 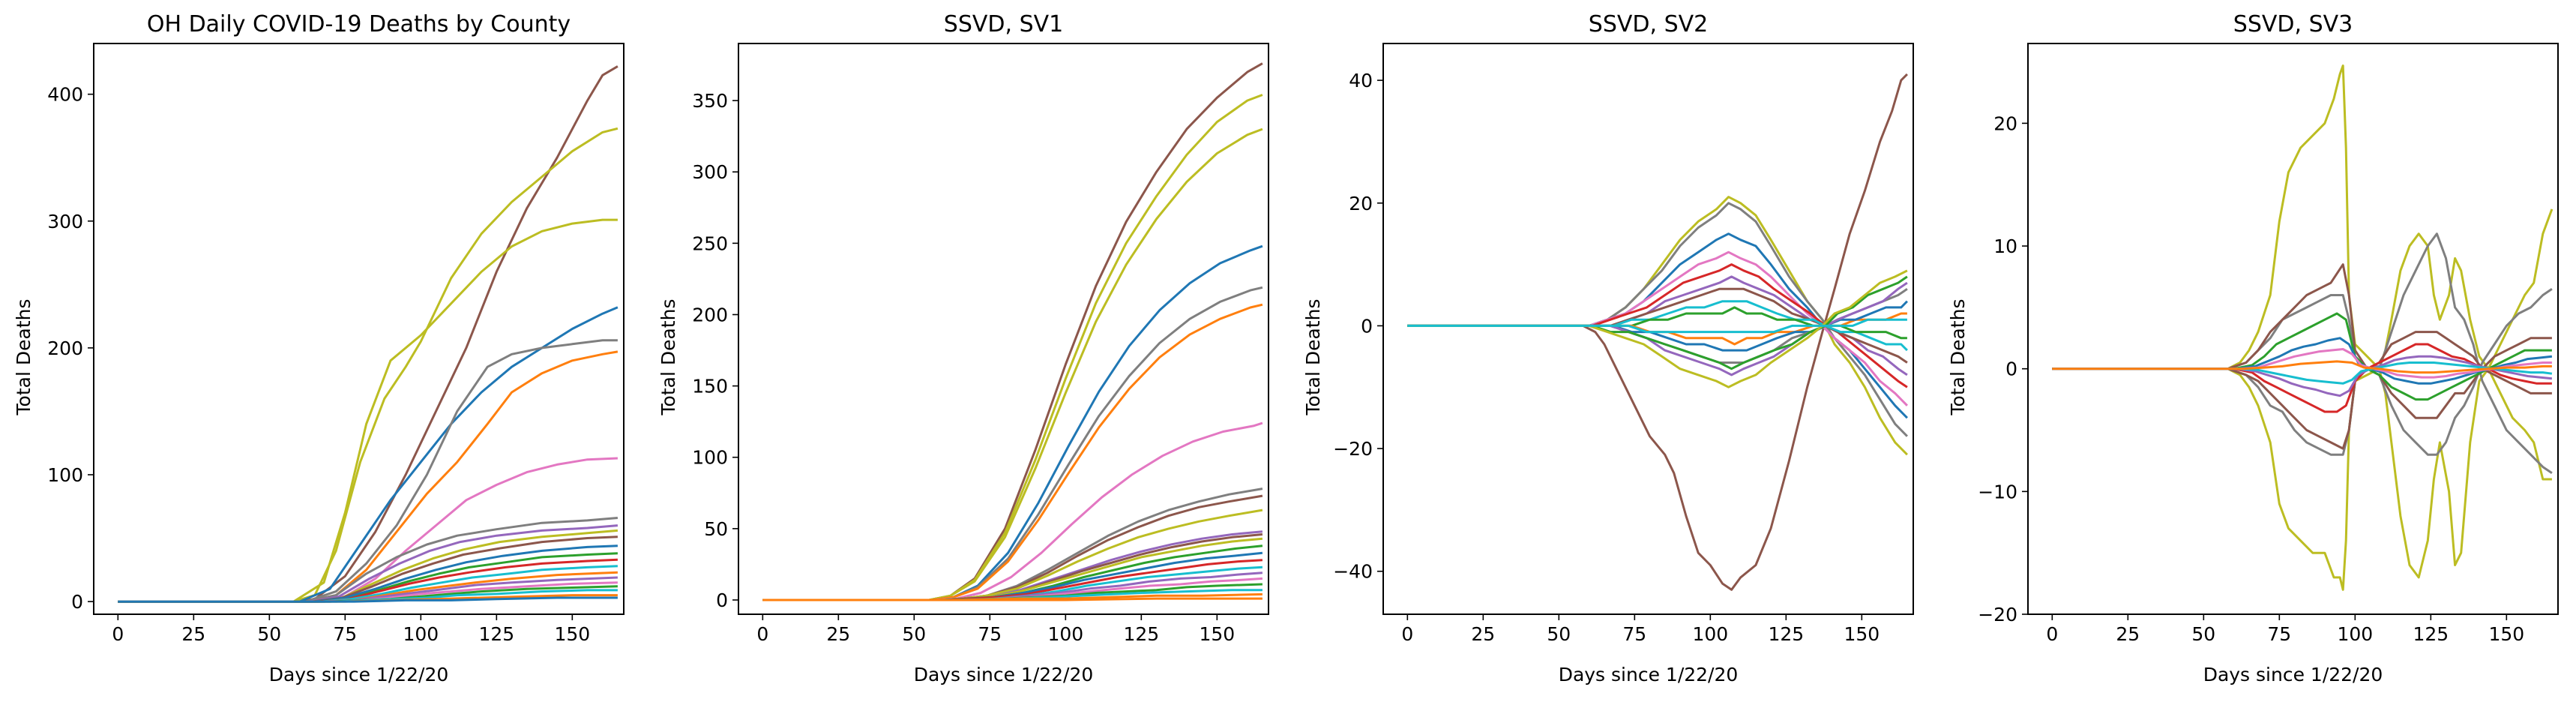 I want to click on panel-2-xlabel: Days since 1/22/20, so click(x=1004, y=675).